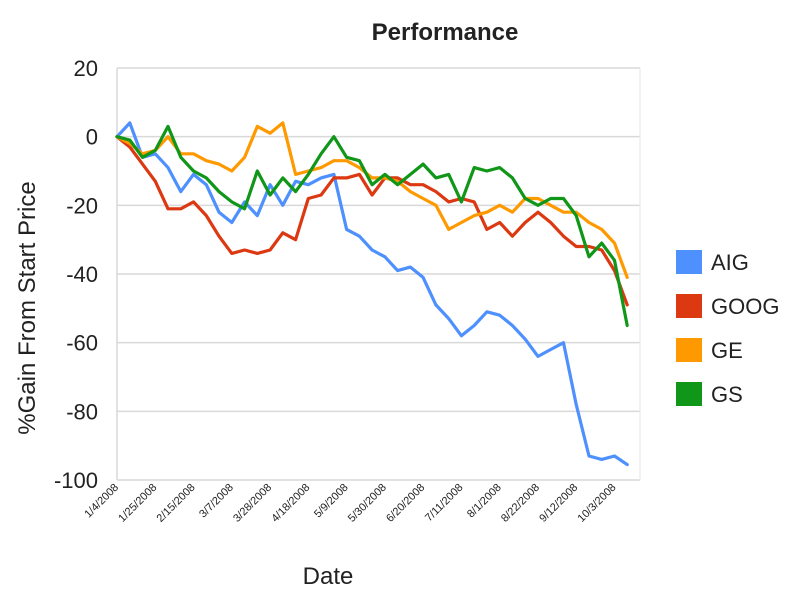  I want to click on x-tick-label: 9/12/2008, so click(558, 503).